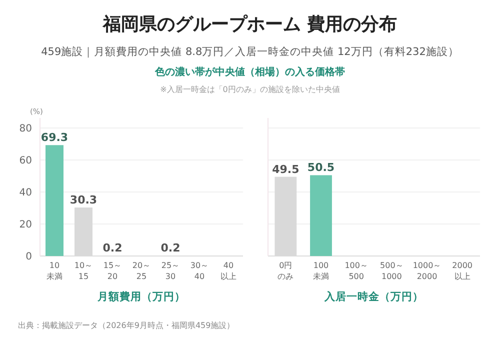  I want to click on text: 色の濃い帯が中央値（相場）の入る価格帯, so click(249, 72).